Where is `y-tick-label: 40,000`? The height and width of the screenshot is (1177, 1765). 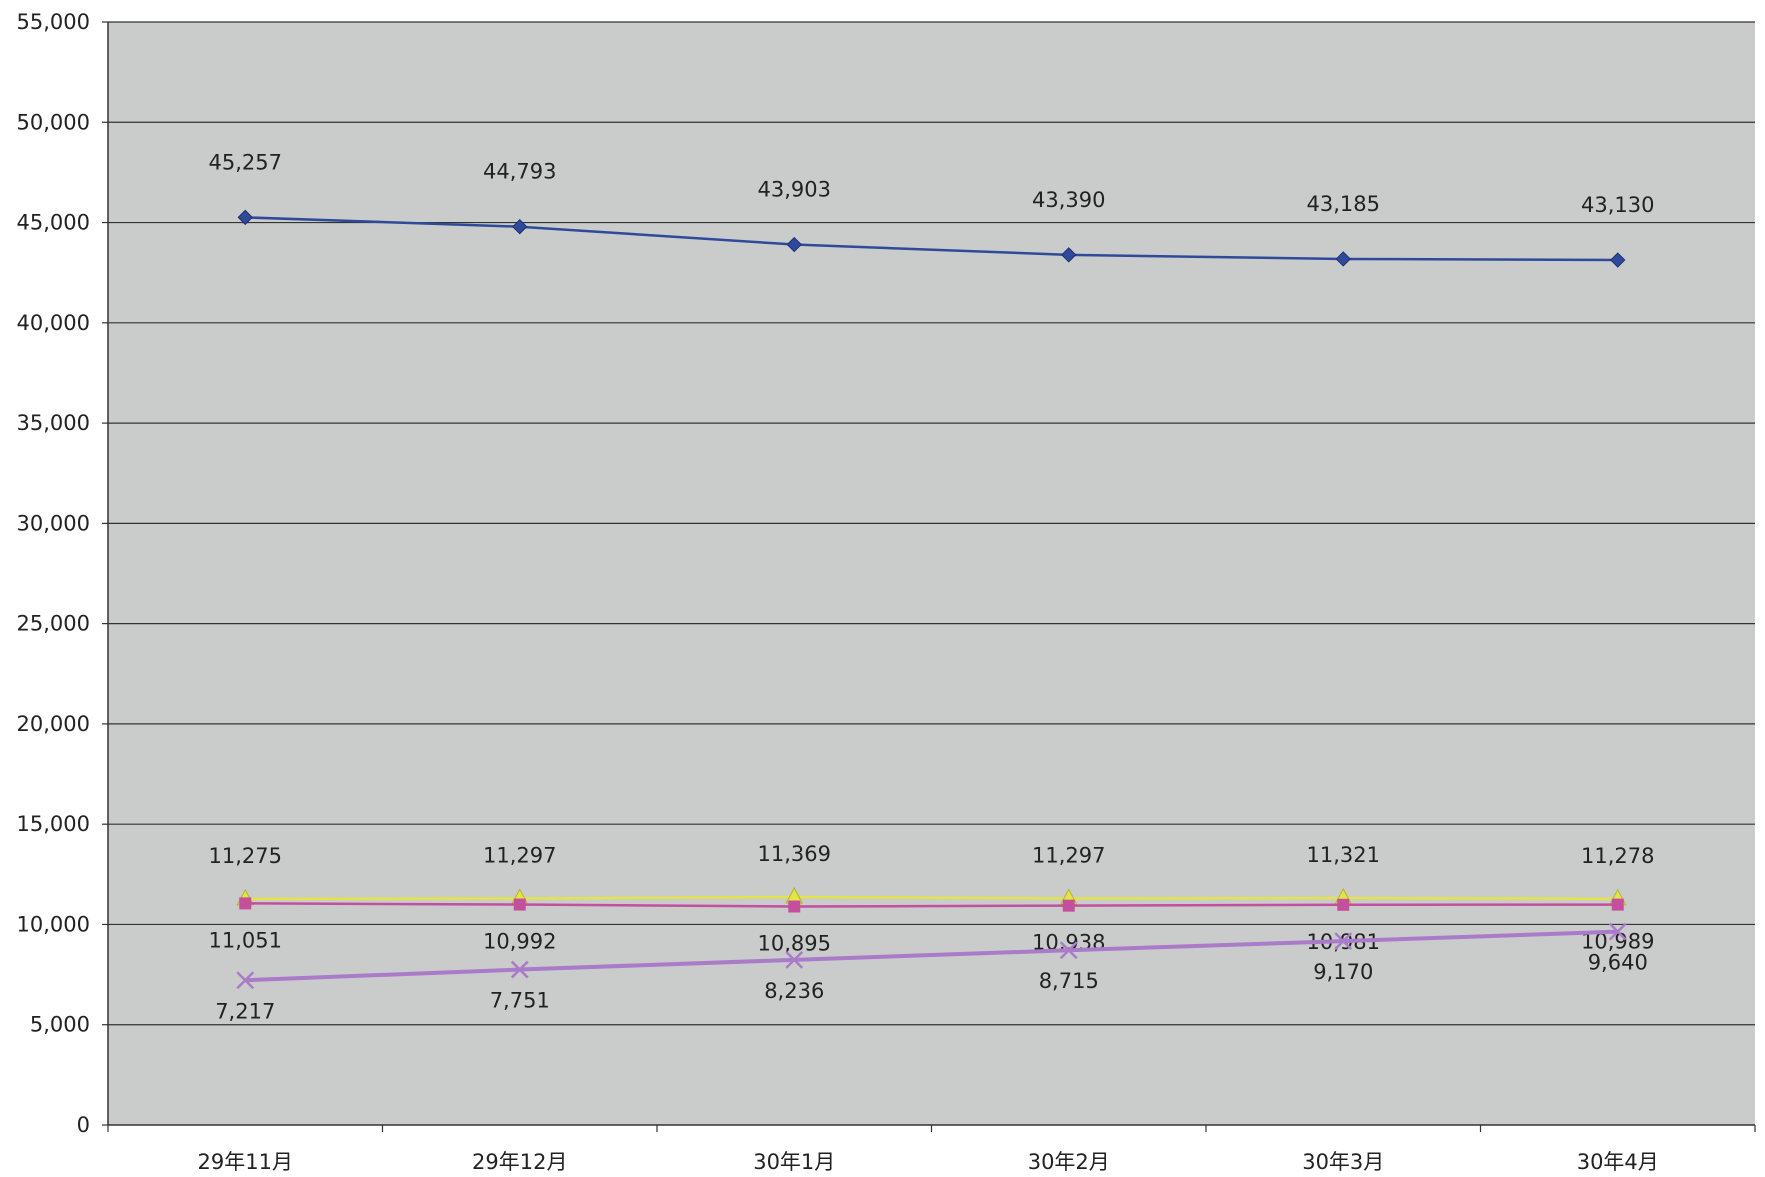
y-tick-label: 40,000 is located at coordinates (53, 323).